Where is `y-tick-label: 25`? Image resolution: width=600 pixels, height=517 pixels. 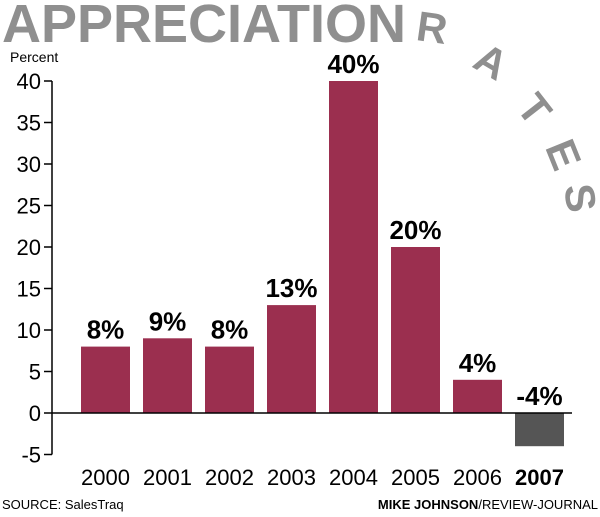 y-tick-label: 25 is located at coordinates (29, 206).